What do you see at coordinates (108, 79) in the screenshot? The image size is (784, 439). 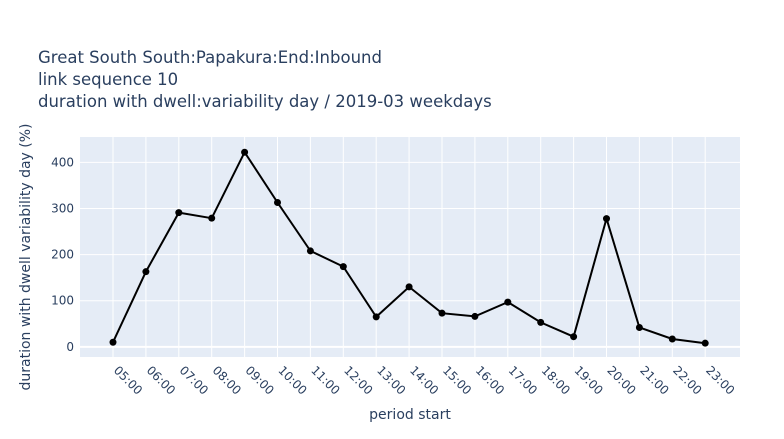 I see `chart-title-line-2: link sequence 10` at bounding box center [108, 79].